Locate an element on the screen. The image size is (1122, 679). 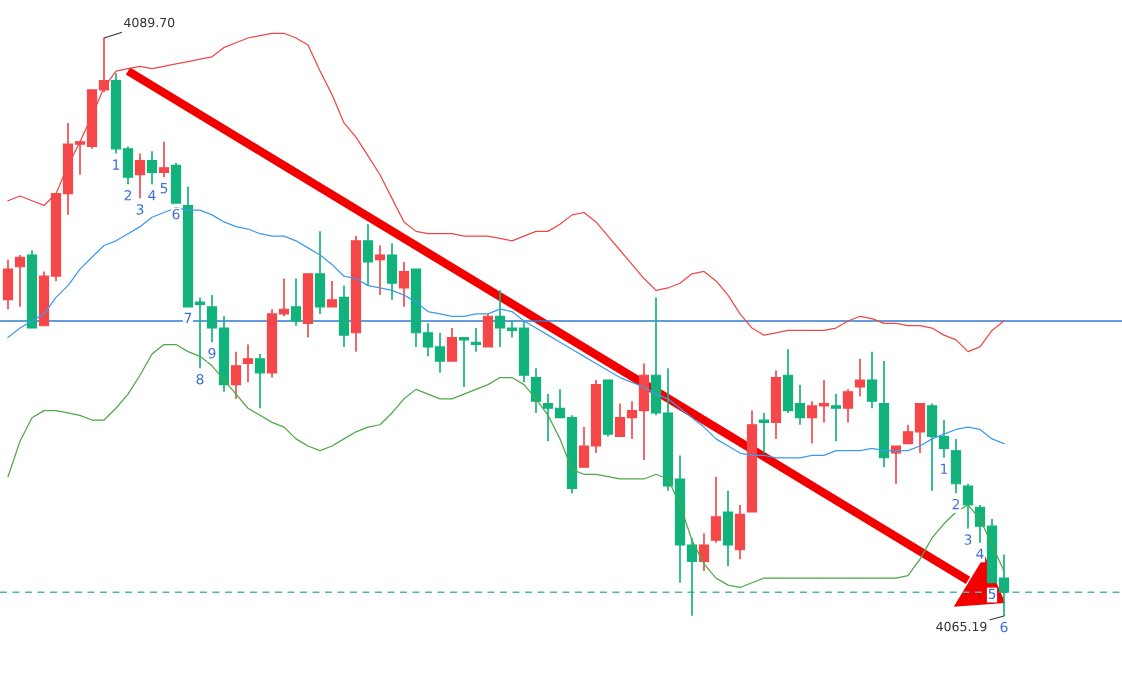
text: 7 is located at coordinates (188, 317).